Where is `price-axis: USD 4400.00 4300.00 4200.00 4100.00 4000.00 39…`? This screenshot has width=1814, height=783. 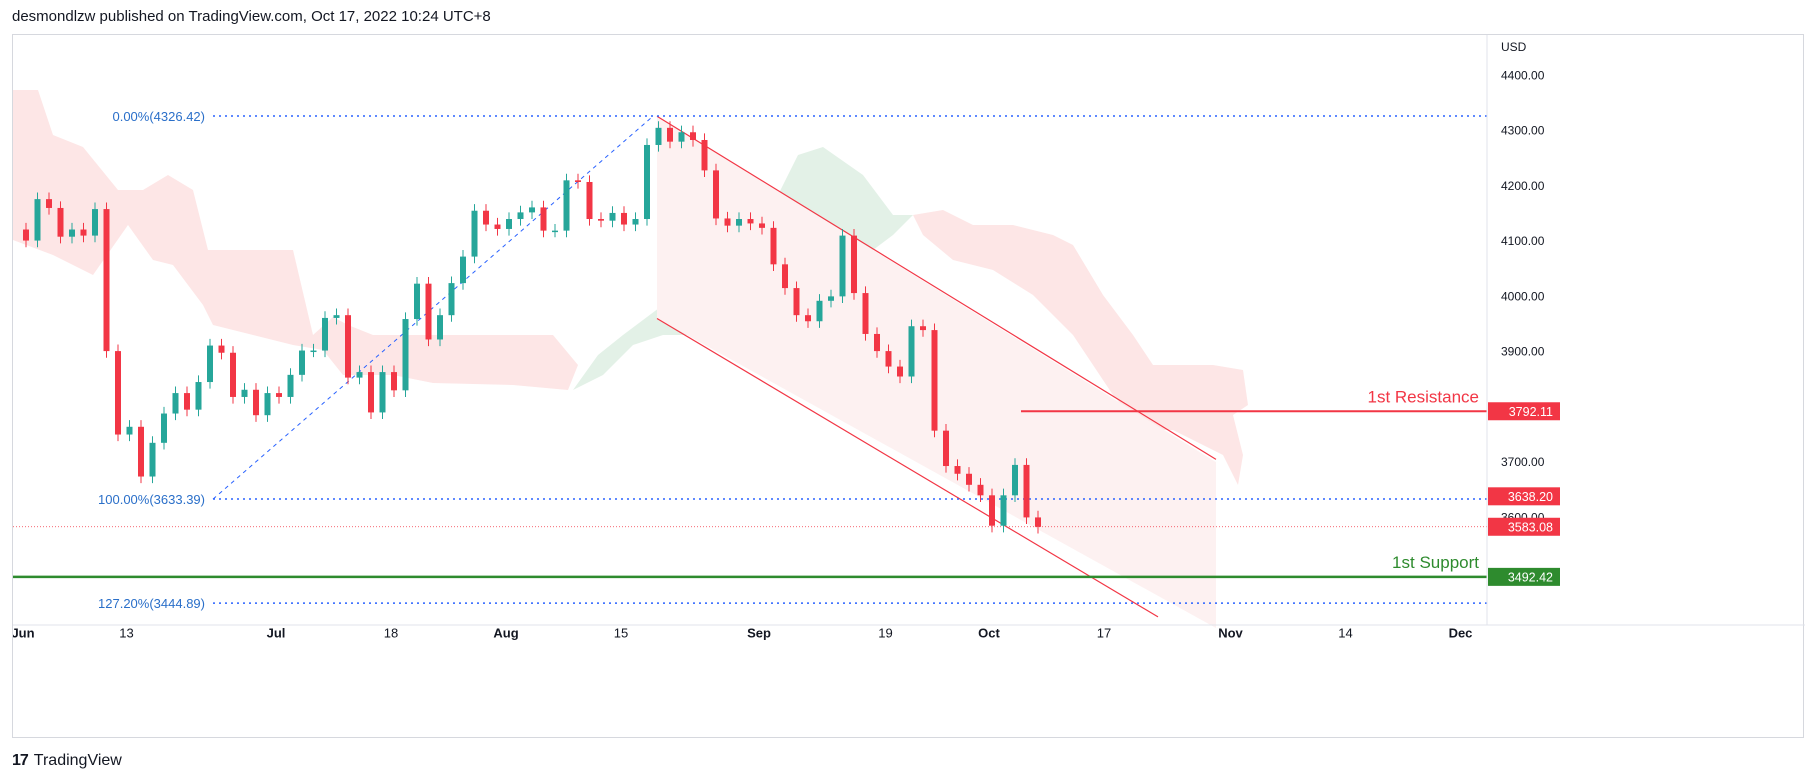 price-axis: USD 4400.00 4300.00 4200.00 4100.00 4000.00 39… is located at coordinates (1523, 330).